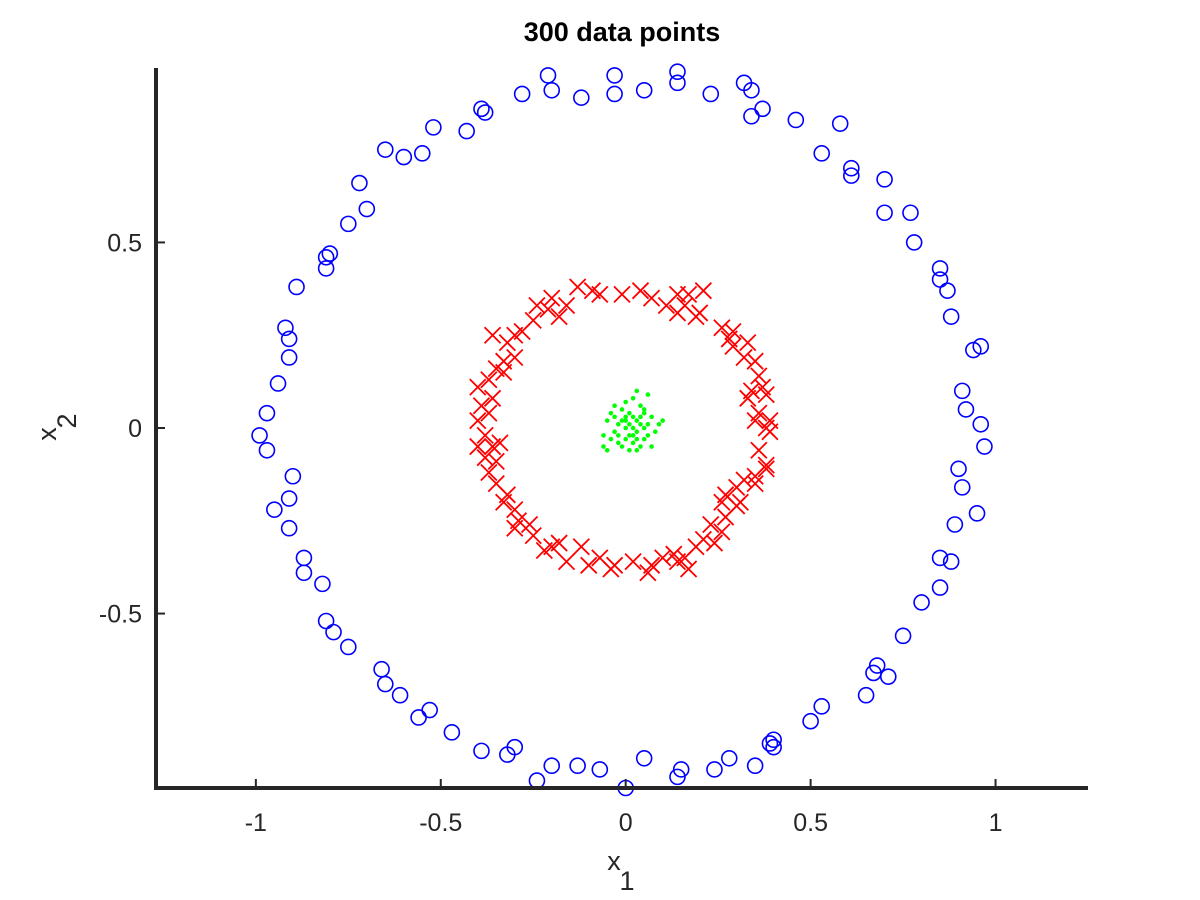  What do you see at coordinates (120, 615) in the screenshot?
I see `y-tick-label: -0.5` at bounding box center [120, 615].